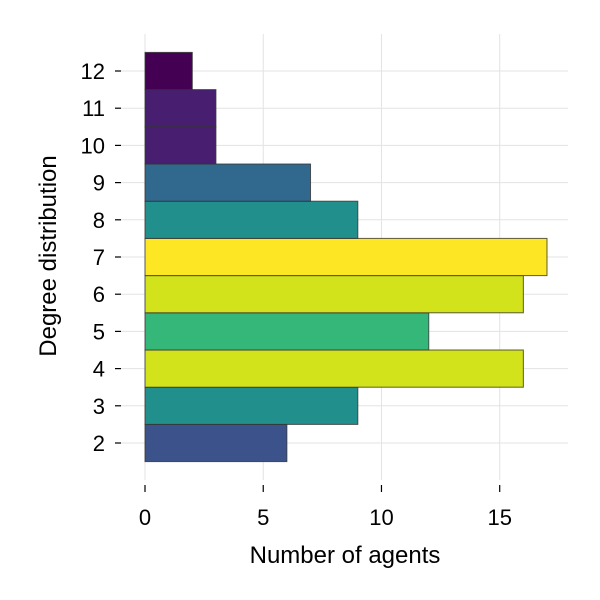  What do you see at coordinates (145, 517) in the screenshot?
I see `x-tick-label: 0` at bounding box center [145, 517].